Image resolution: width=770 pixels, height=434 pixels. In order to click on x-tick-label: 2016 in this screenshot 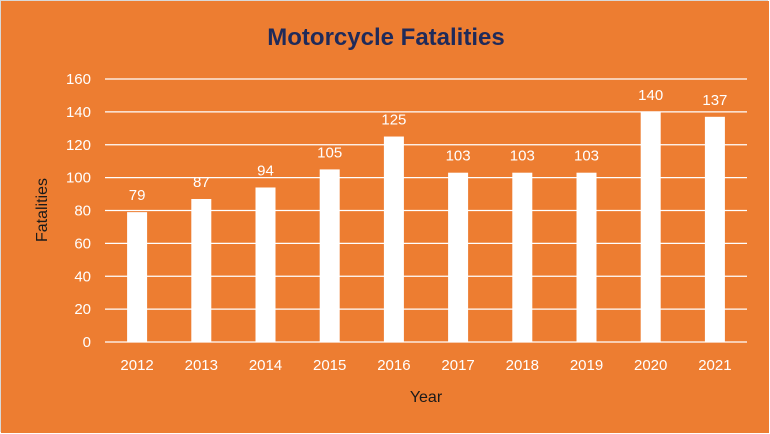, I will do `click(393, 365)`.